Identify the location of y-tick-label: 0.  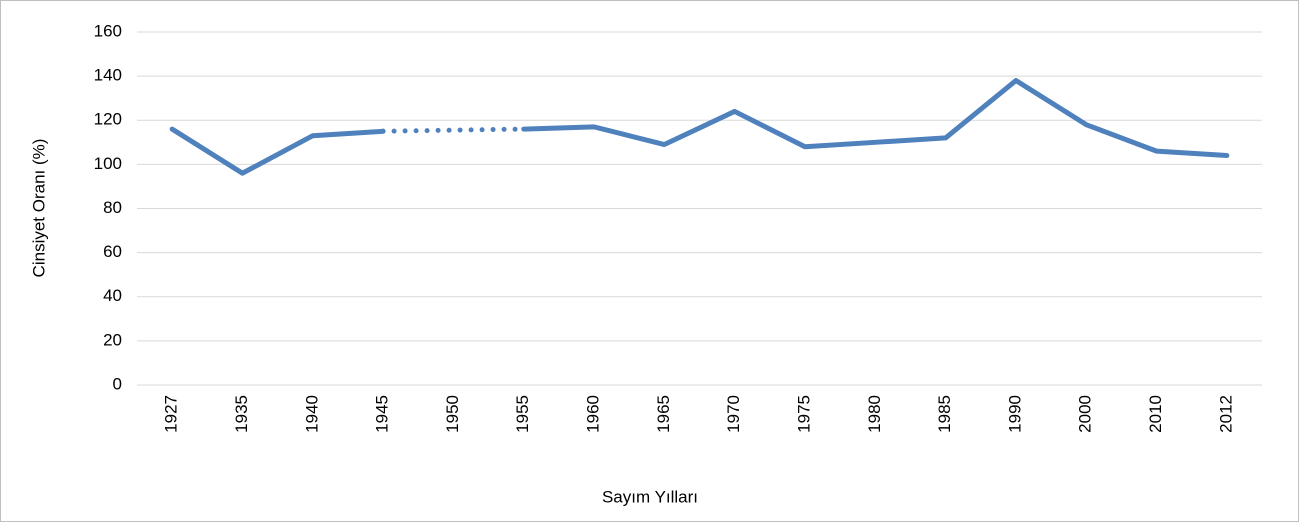
(117, 383).